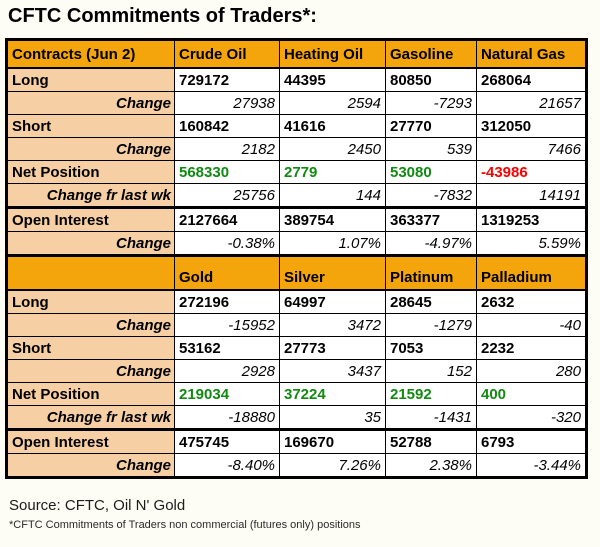  I want to click on column-header: Natural Gas, so click(531, 54).